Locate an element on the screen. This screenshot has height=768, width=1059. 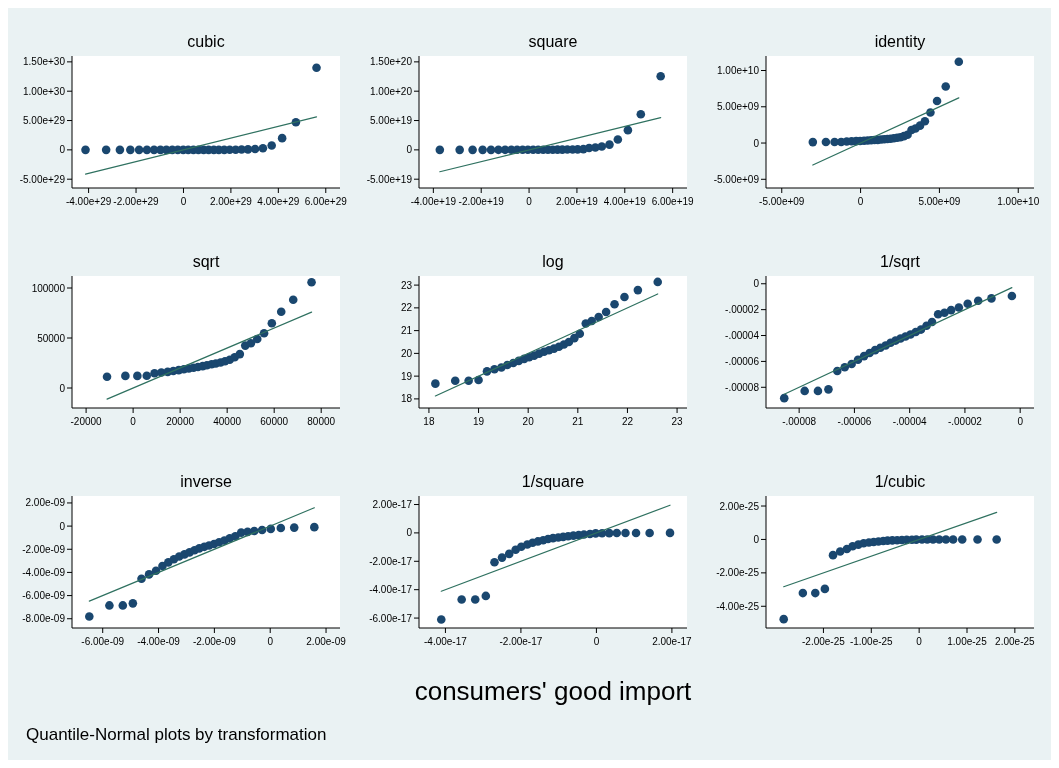
x-tick-label: 80000 is located at coordinates (321, 421).